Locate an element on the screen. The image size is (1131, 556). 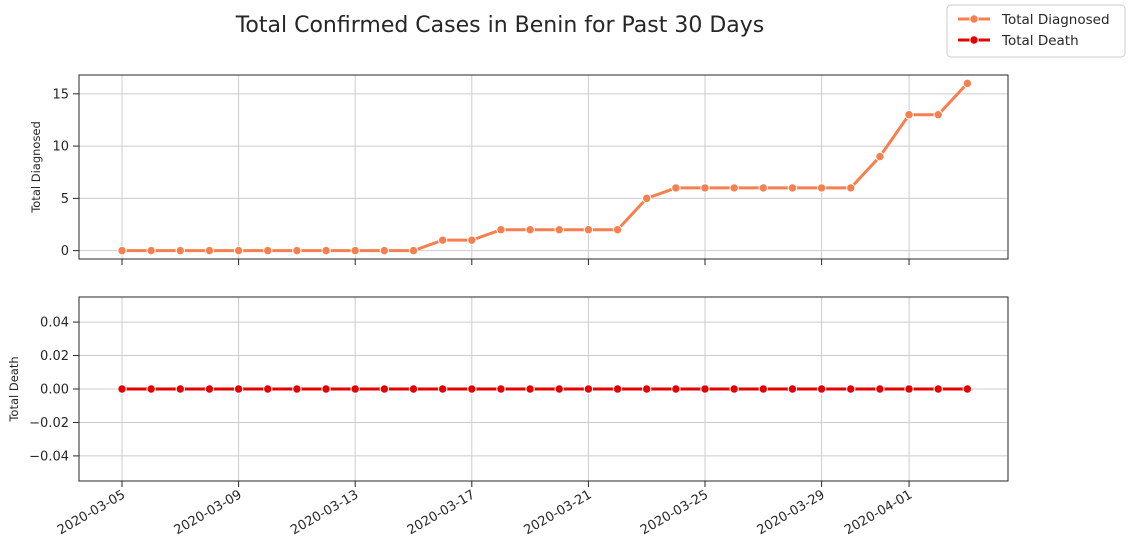
legend-box is located at coordinates (1036, 31).